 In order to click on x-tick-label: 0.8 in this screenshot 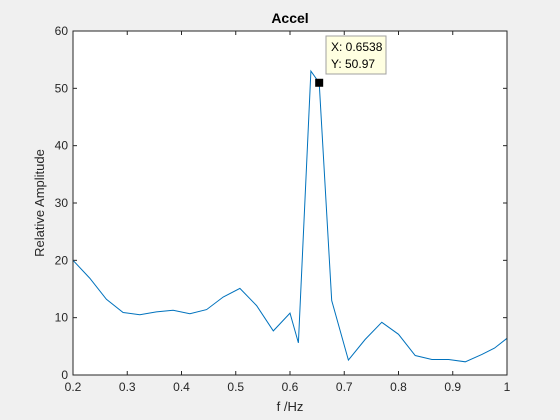, I will do `click(398, 387)`.